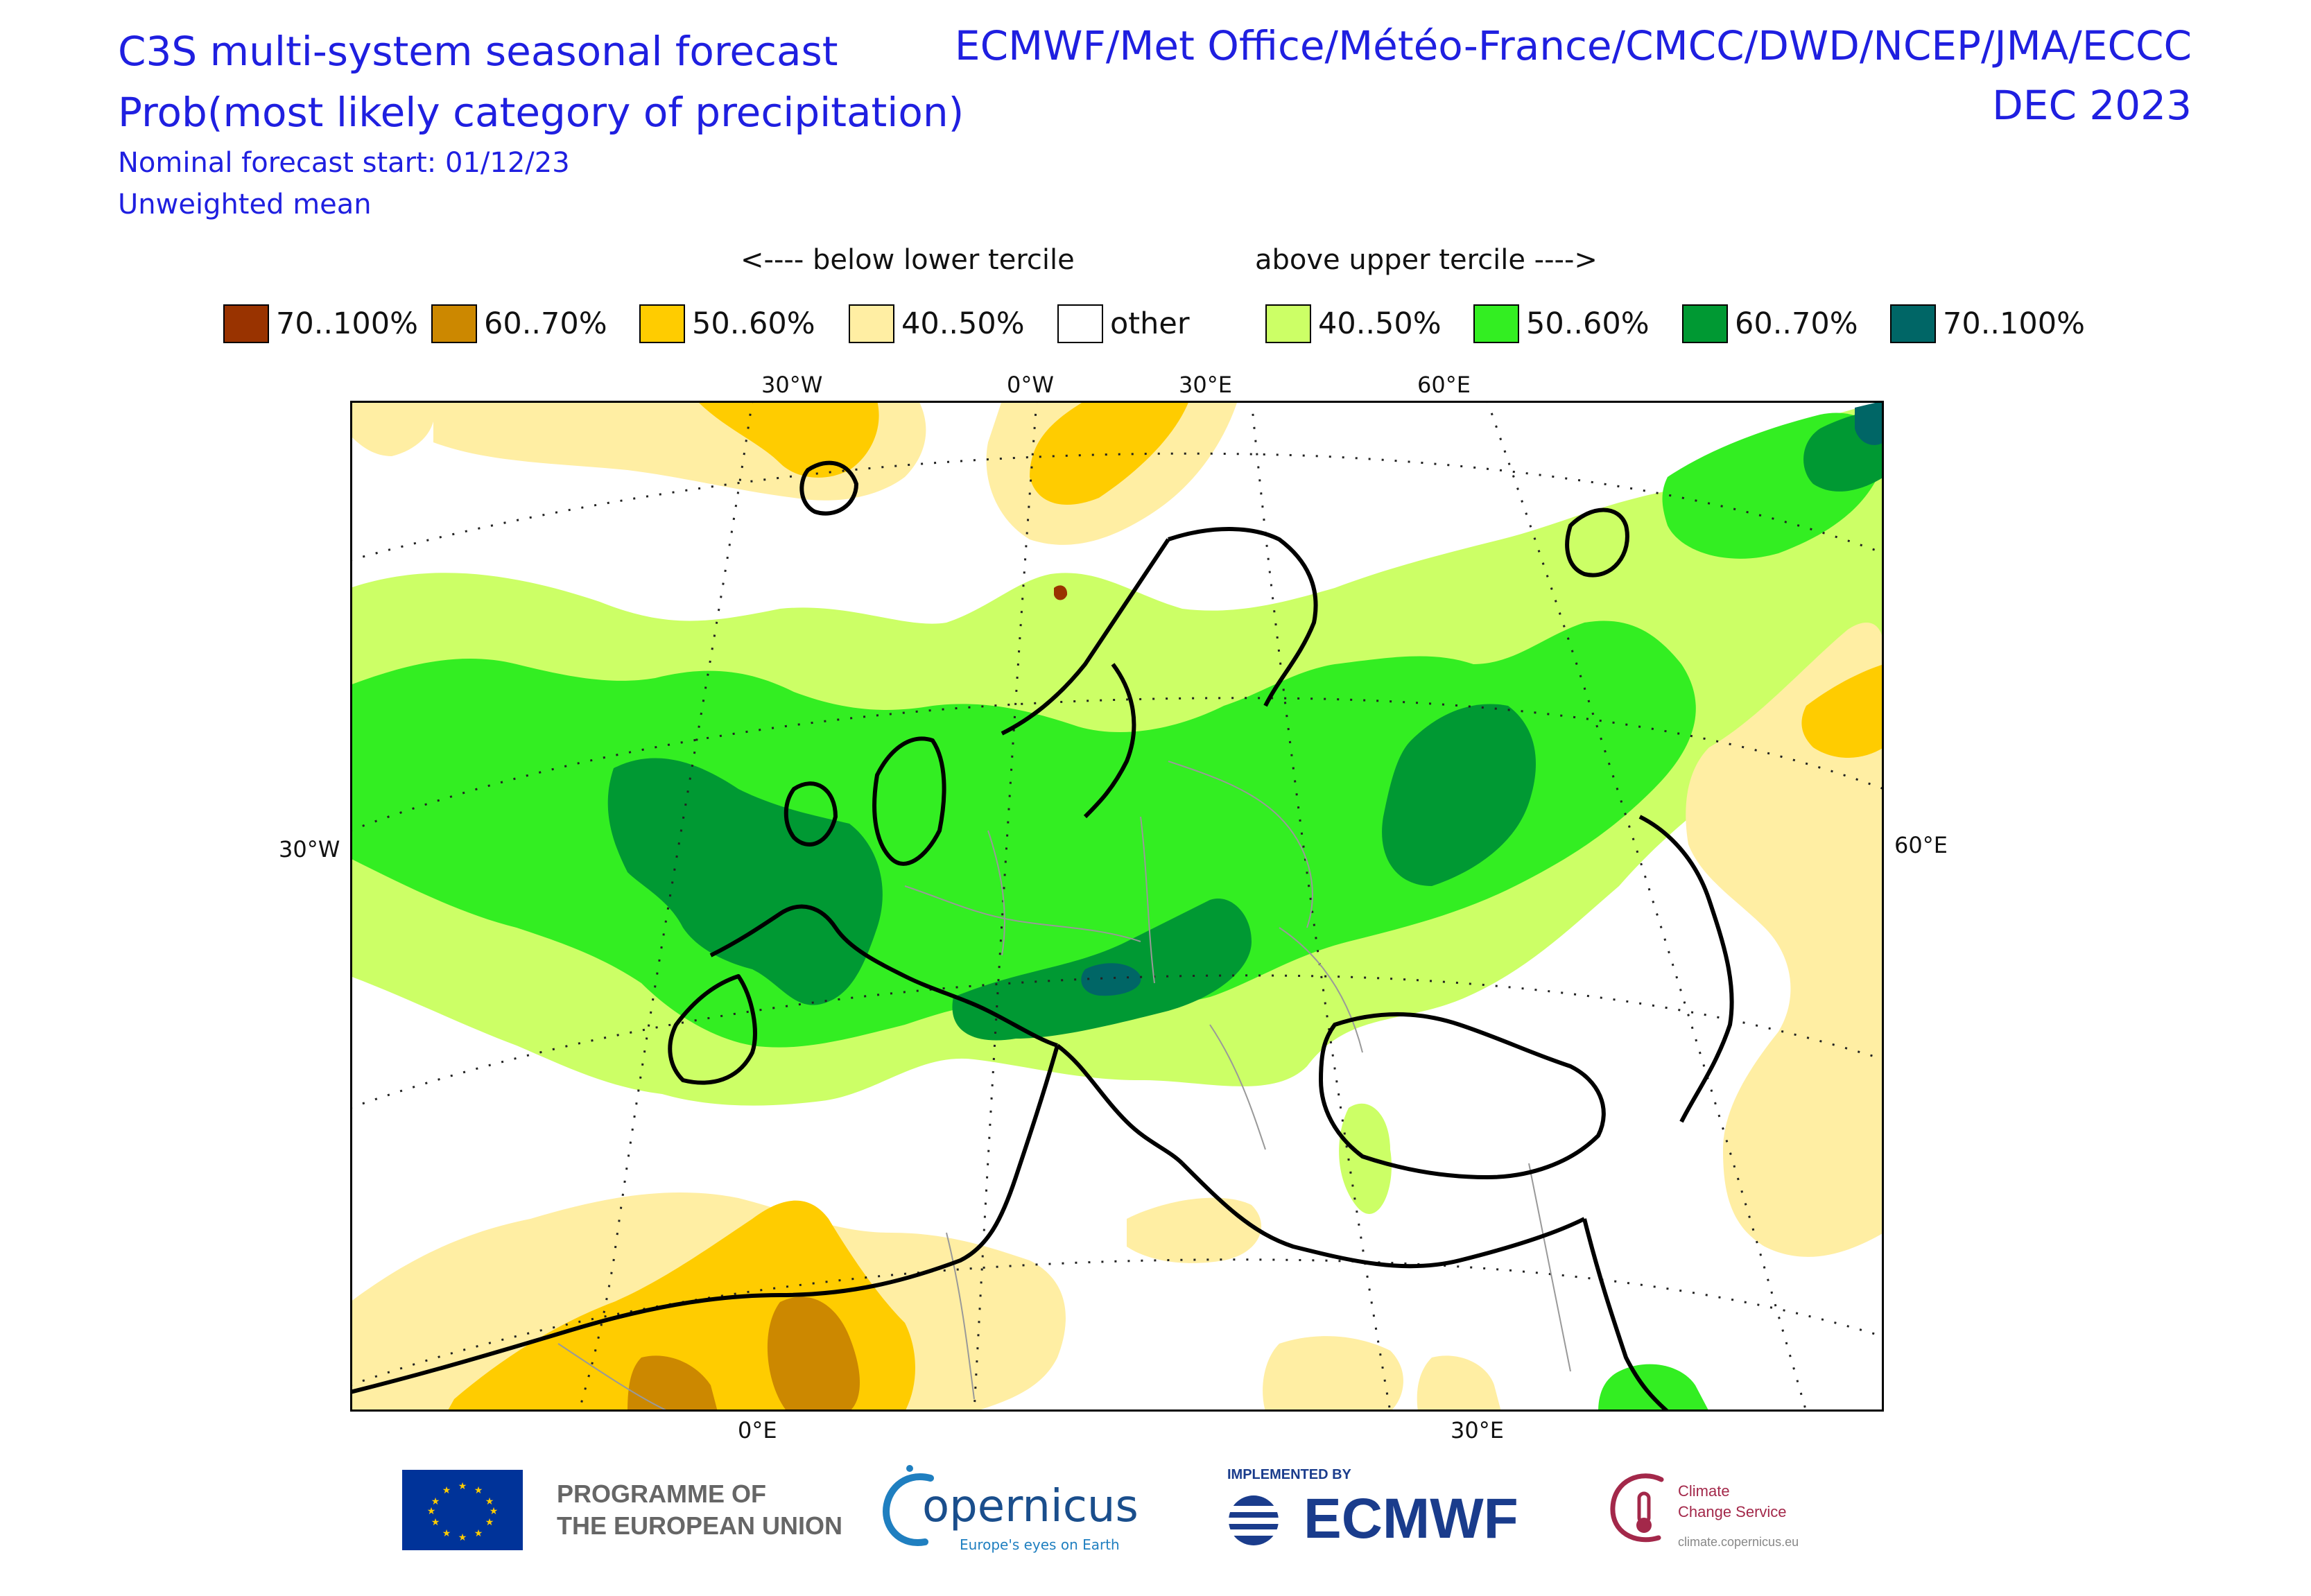 This screenshot has width=2311, height=1596. Describe the element at coordinates (700, 1525) in the screenshot. I see `programme-line2: THE EUROPEAN UNION` at that location.